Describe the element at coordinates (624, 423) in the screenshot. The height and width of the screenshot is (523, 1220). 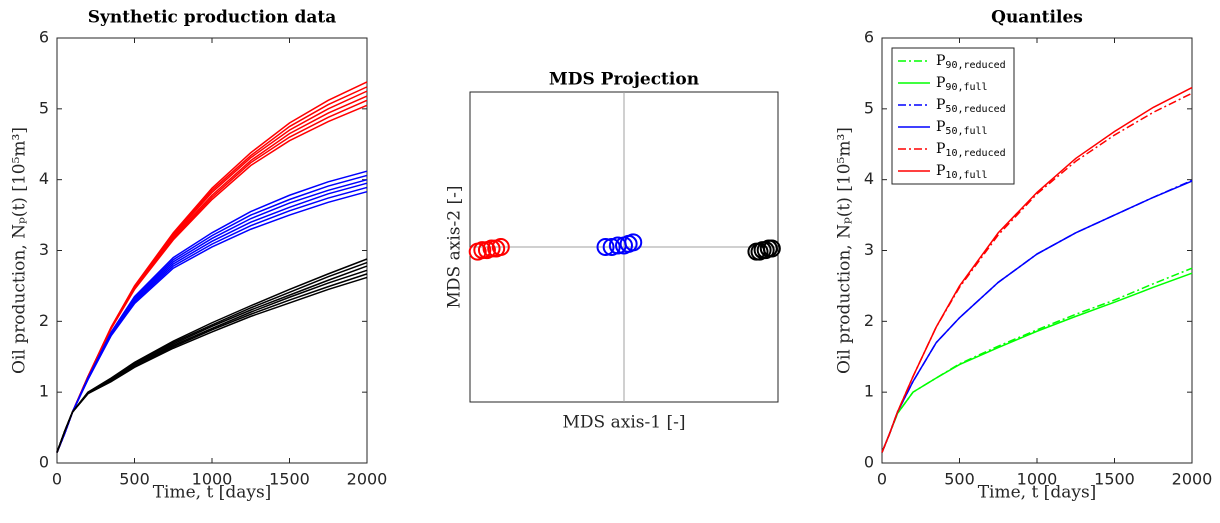
I see `x-axis-label: MDS axis-1 [-]` at that location.